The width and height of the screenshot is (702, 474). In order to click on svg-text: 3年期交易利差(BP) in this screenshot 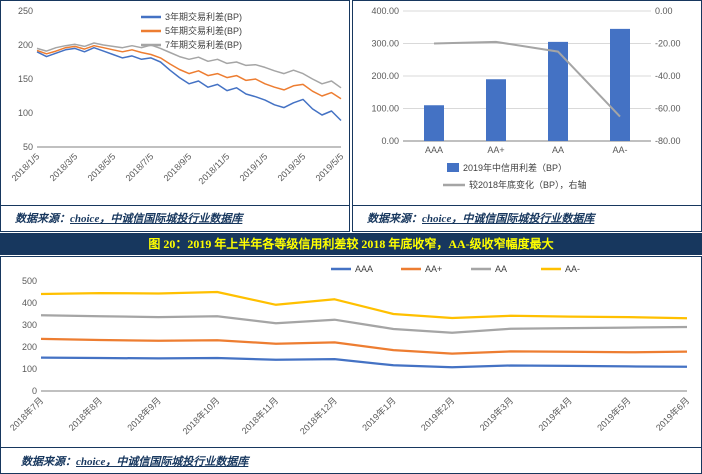, I will do `click(203, 16)`.